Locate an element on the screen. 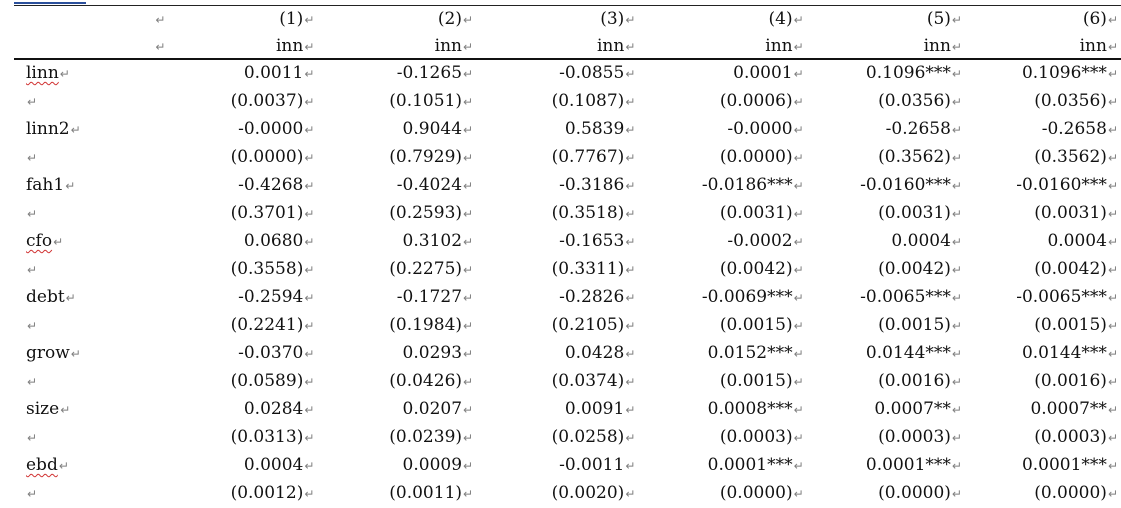 This screenshot has width=1121, height=508. coefficient-cell: -0.0069***↵ is located at coordinates (728, 298).